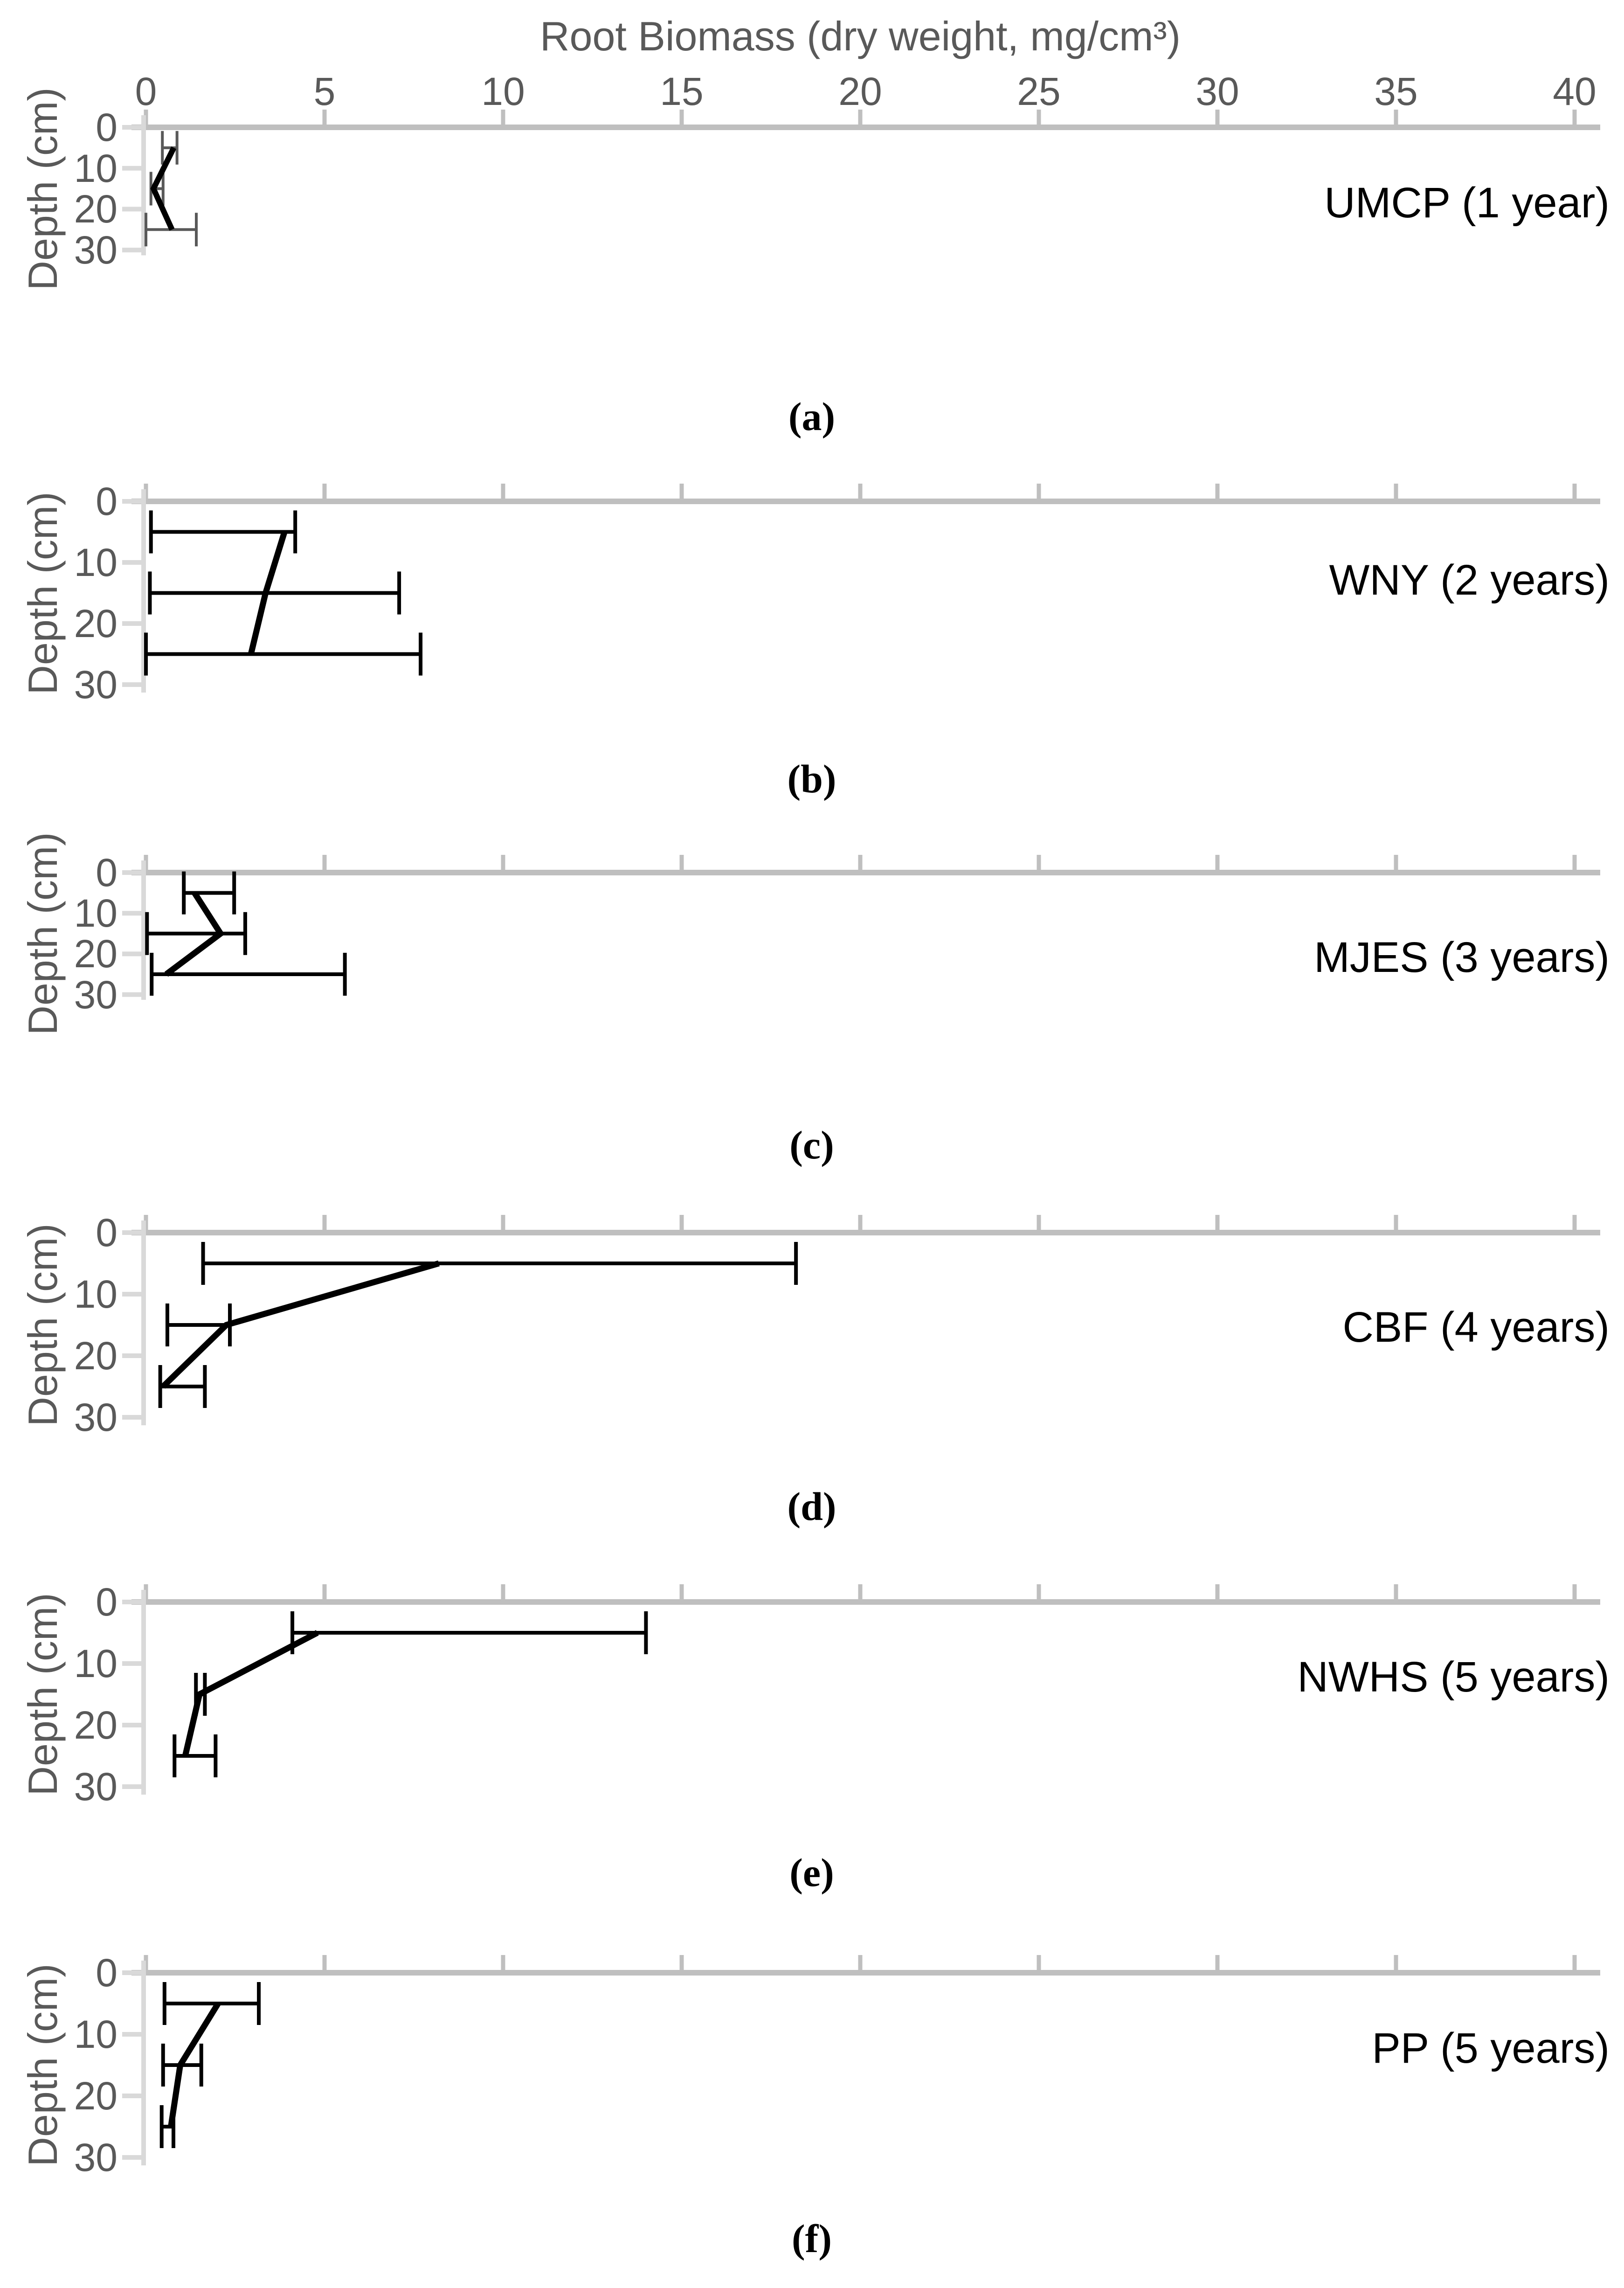  Describe the element at coordinates (811, 1872) in the screenshot. I see `panel-caption-e: (e)` at that location.